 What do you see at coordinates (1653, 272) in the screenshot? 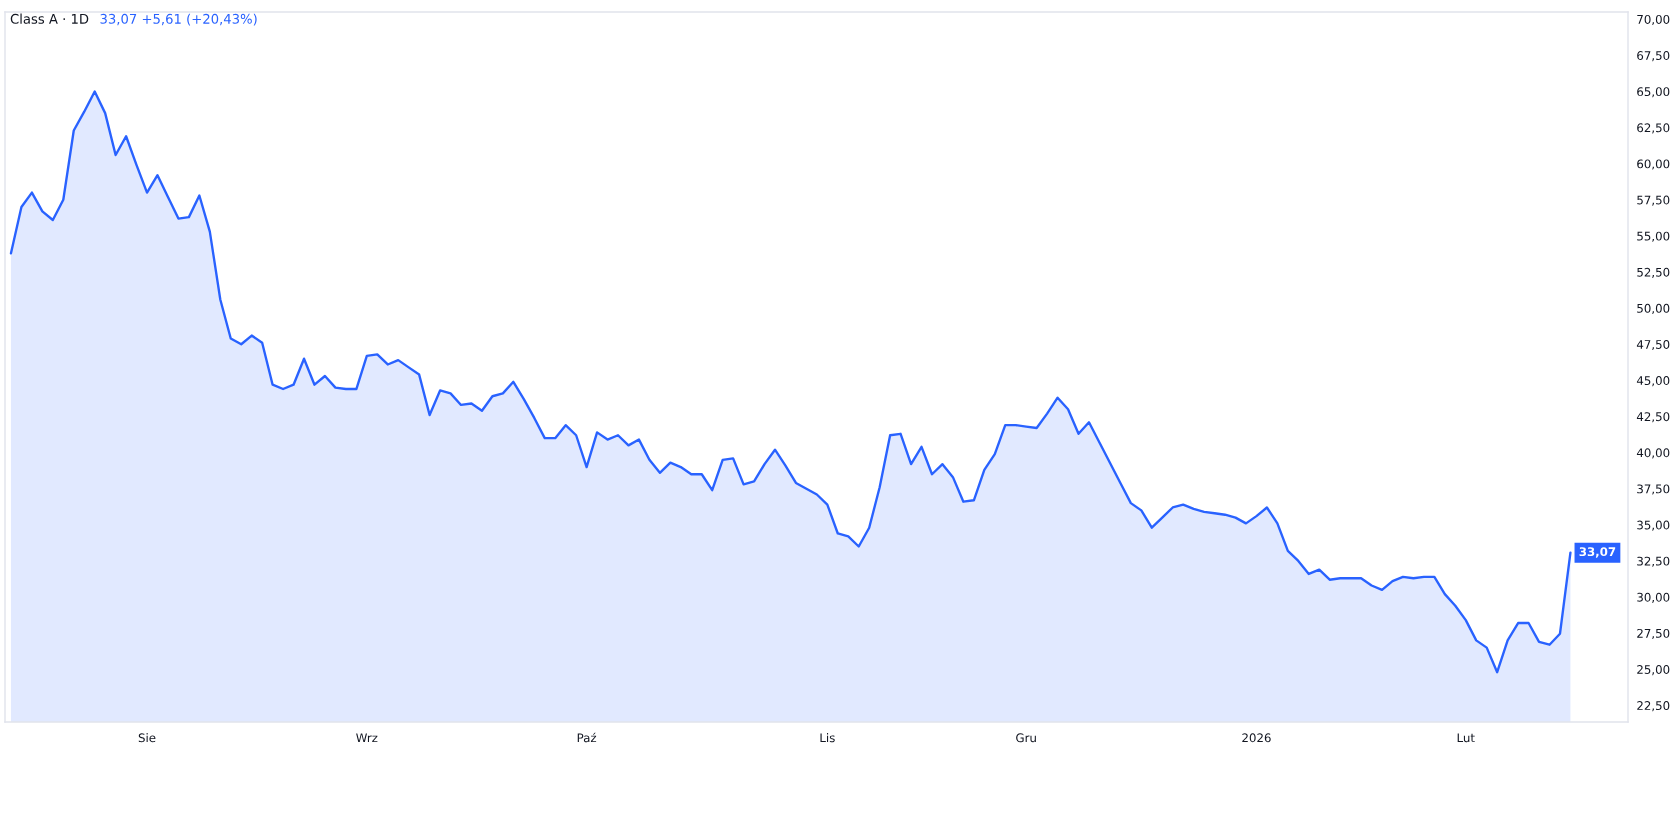
I see `y-tick-label: 52,50` at bounding box center [1653, 272].